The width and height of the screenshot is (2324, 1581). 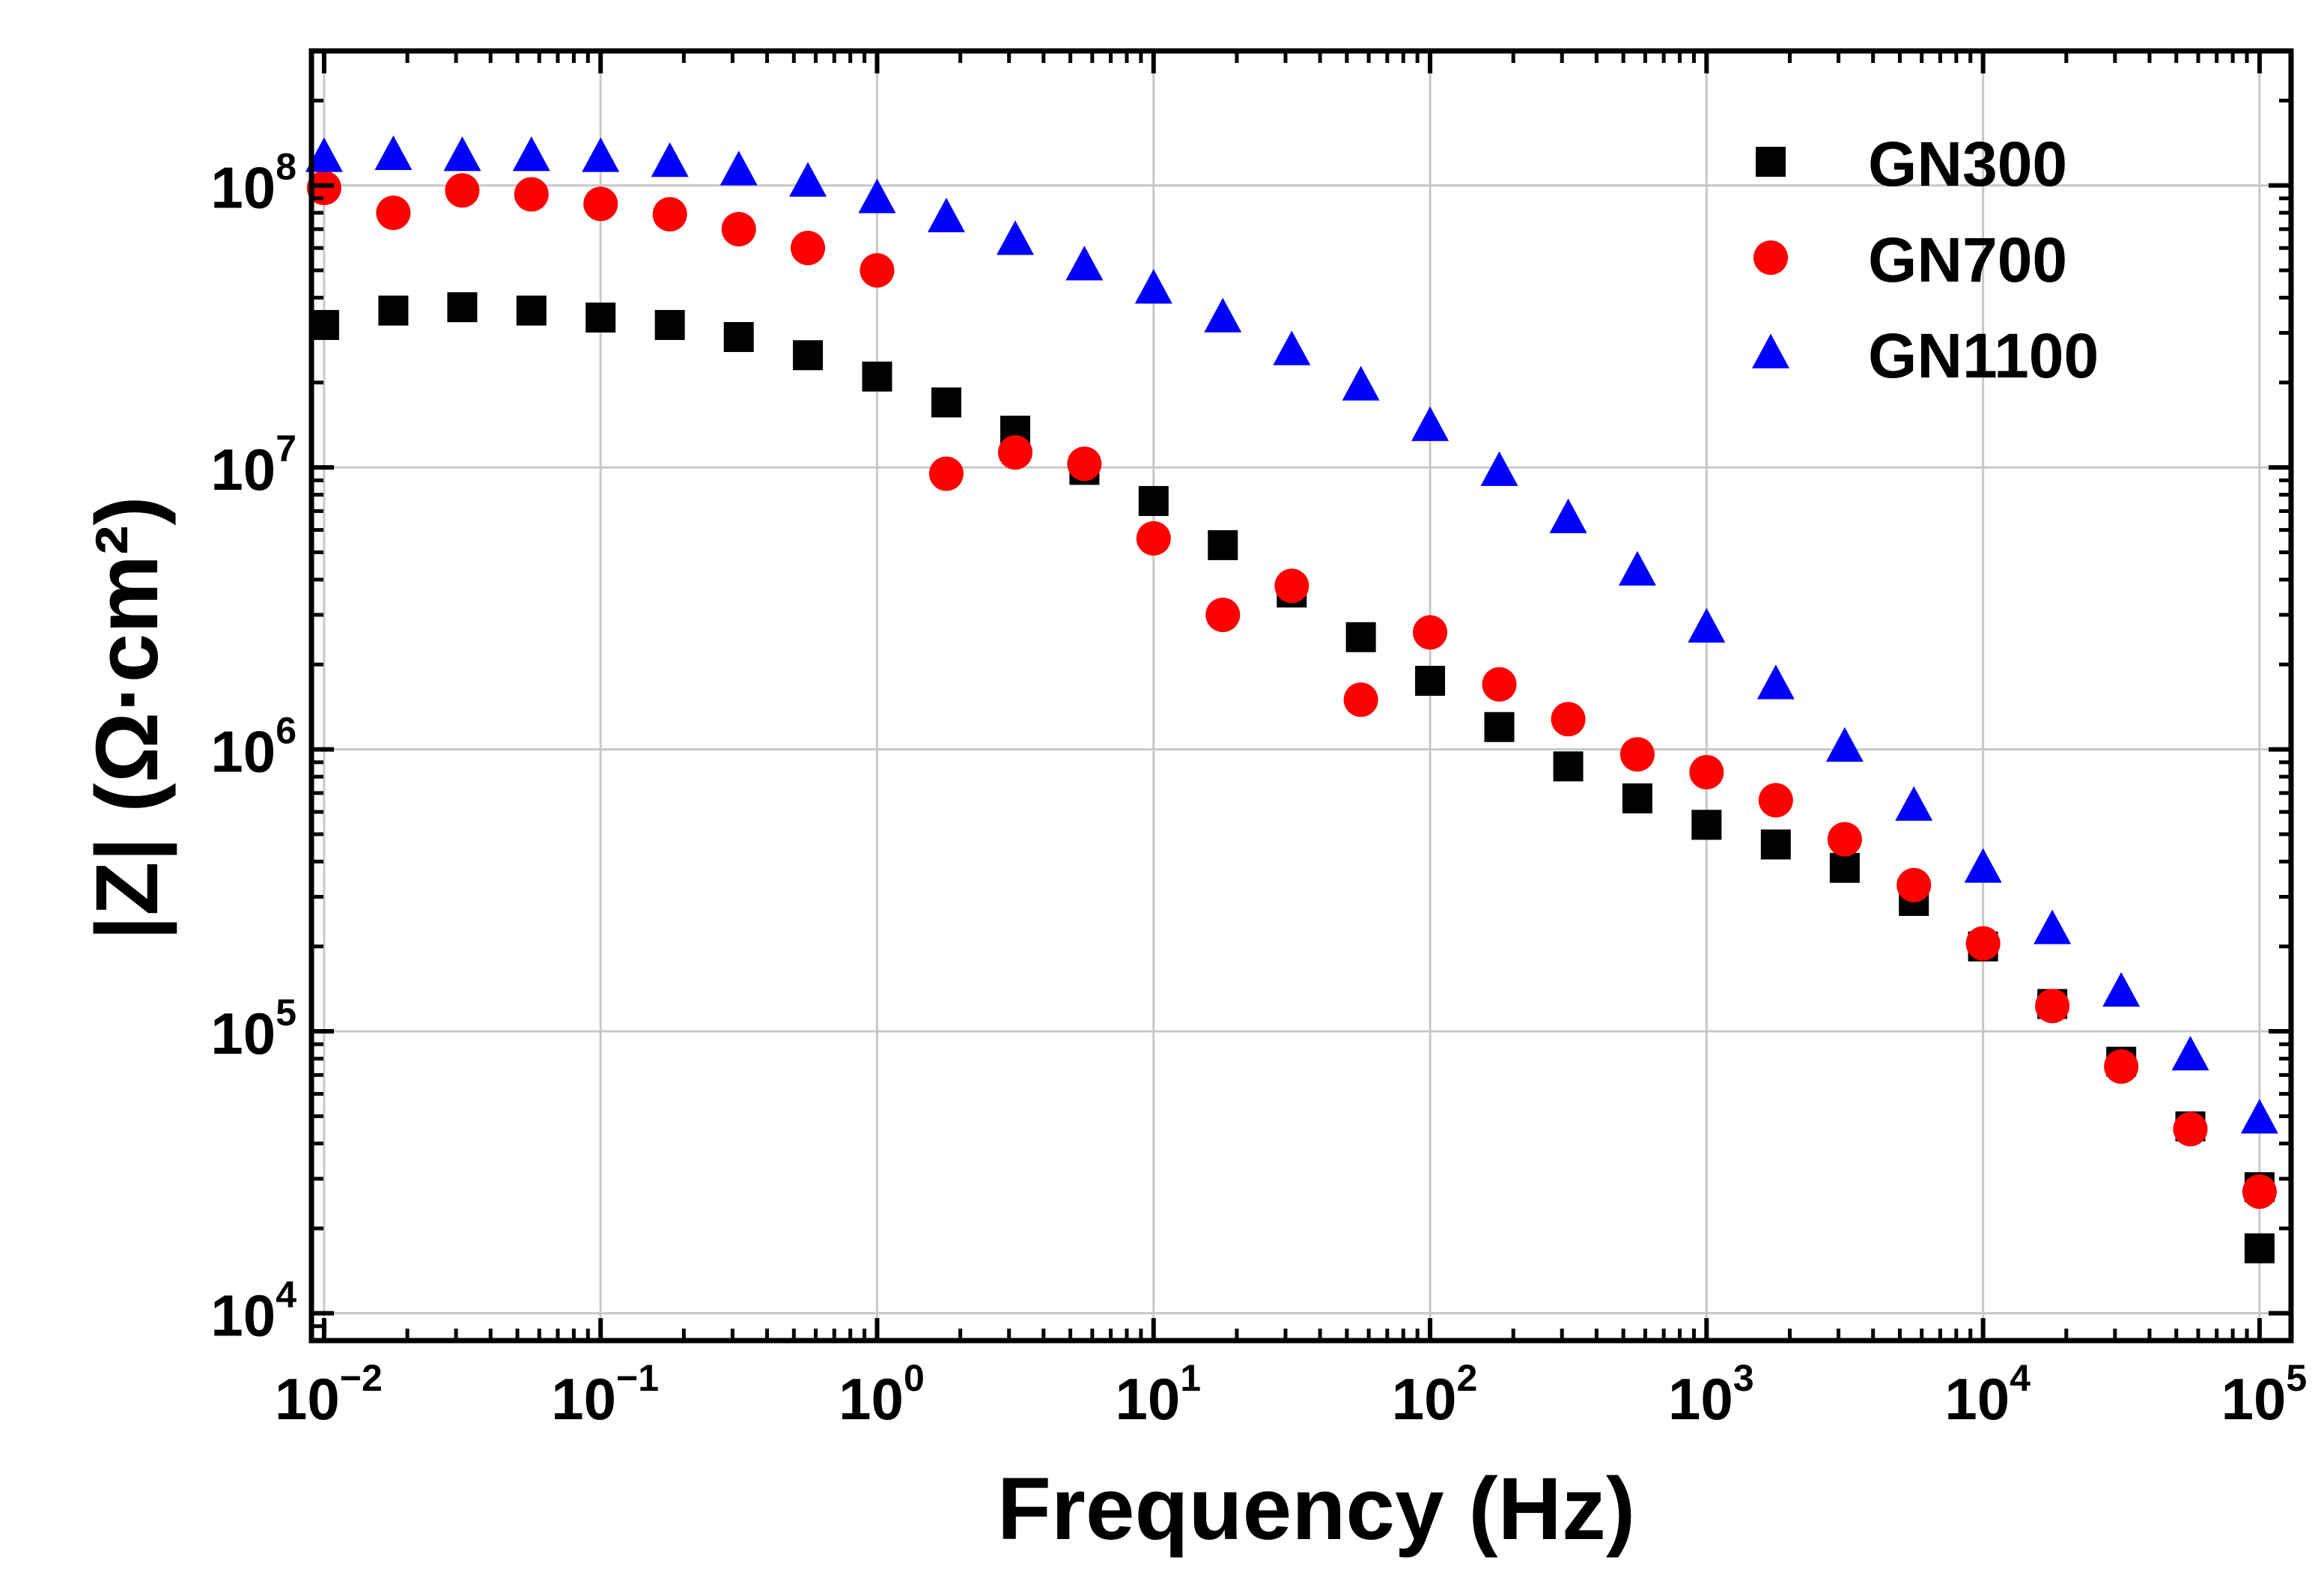 What do you see at coordinates (253, 1311) in the screenshot?
I see `y-tick-label: 10⁴` at bounding box center [253, 1311].